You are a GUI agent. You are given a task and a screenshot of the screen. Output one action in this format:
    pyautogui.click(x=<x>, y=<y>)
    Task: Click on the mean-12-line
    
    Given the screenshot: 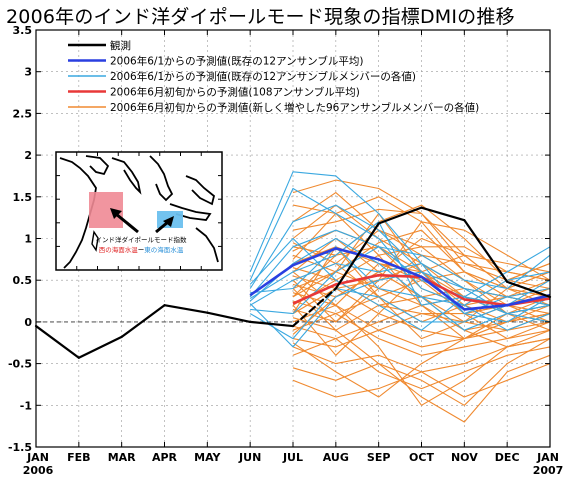 What is the action you would take?
    pyautogui.click(x=400, y=279)
    